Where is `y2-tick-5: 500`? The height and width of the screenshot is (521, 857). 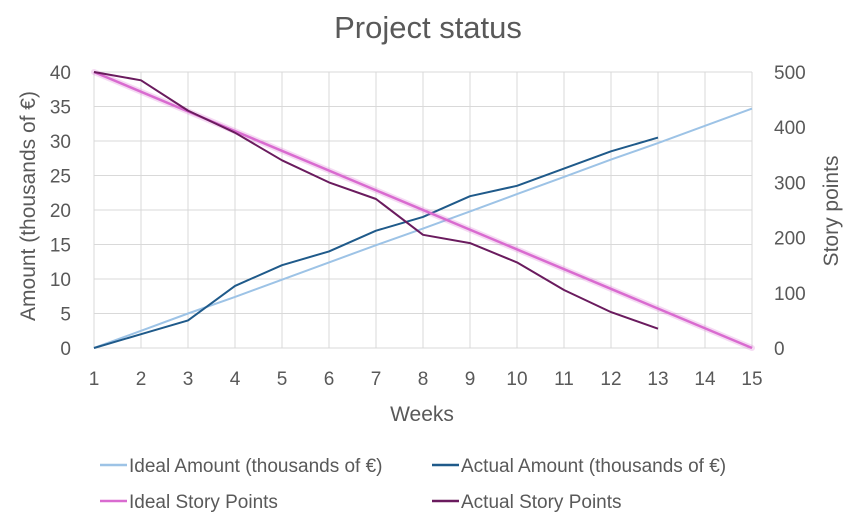 y2-tick-5: 500 is located at coordinates (790, 73).